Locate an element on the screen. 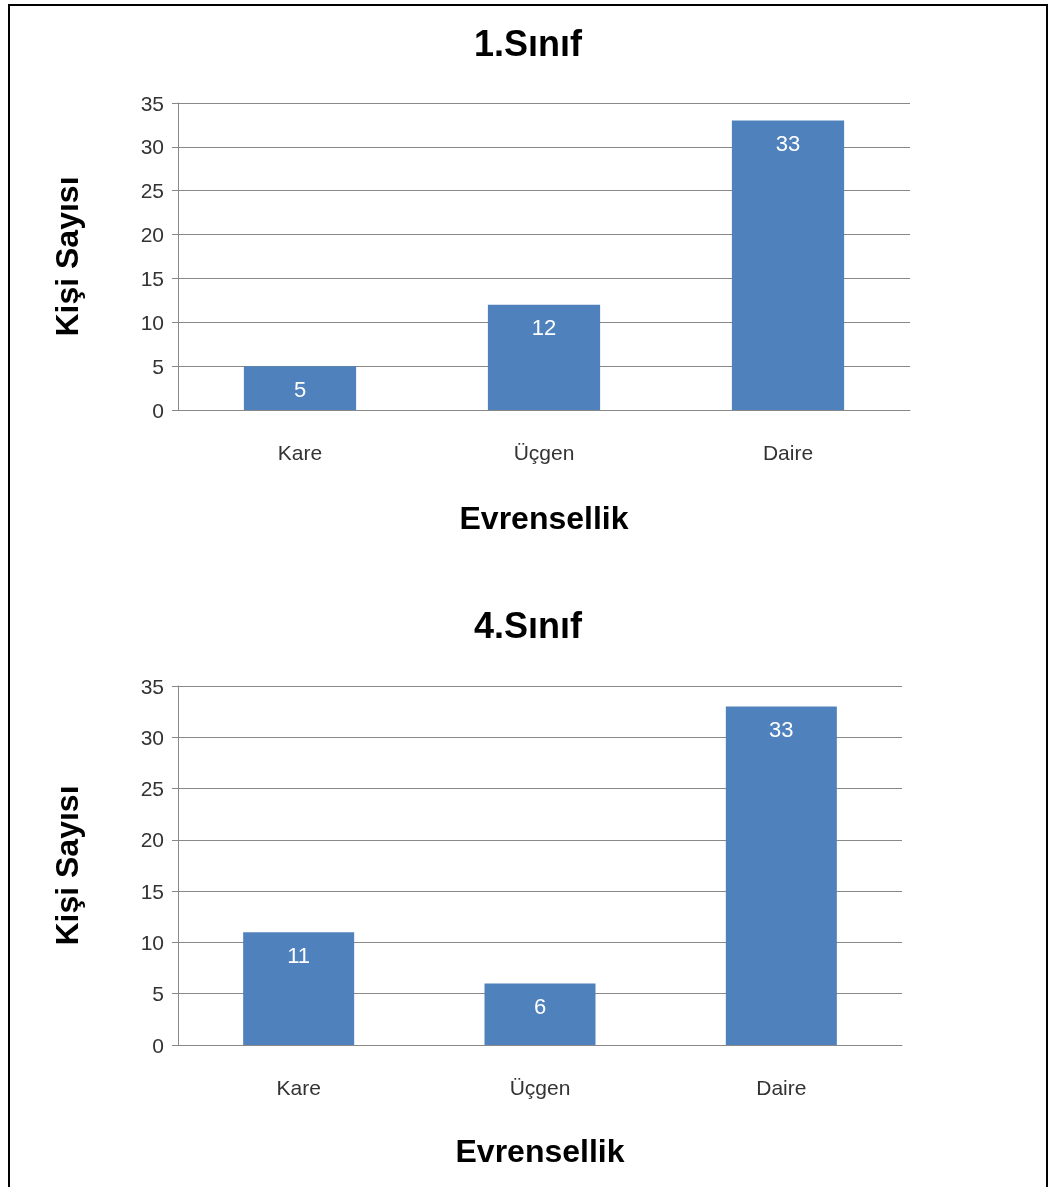 The width and height of the screenshot is (1056, 1187). data-label: 6 is located at coordinates (540, 1006).